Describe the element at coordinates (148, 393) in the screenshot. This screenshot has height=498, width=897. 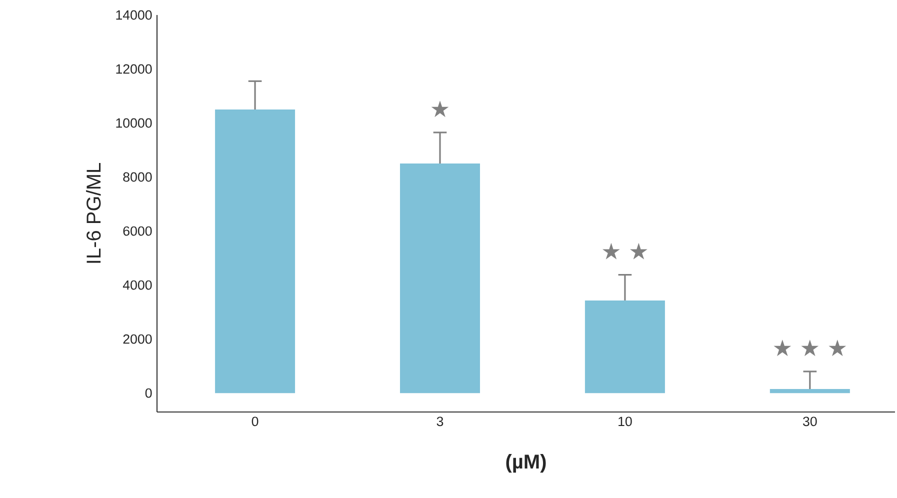
I see `y-tick-label: 0` at that location.